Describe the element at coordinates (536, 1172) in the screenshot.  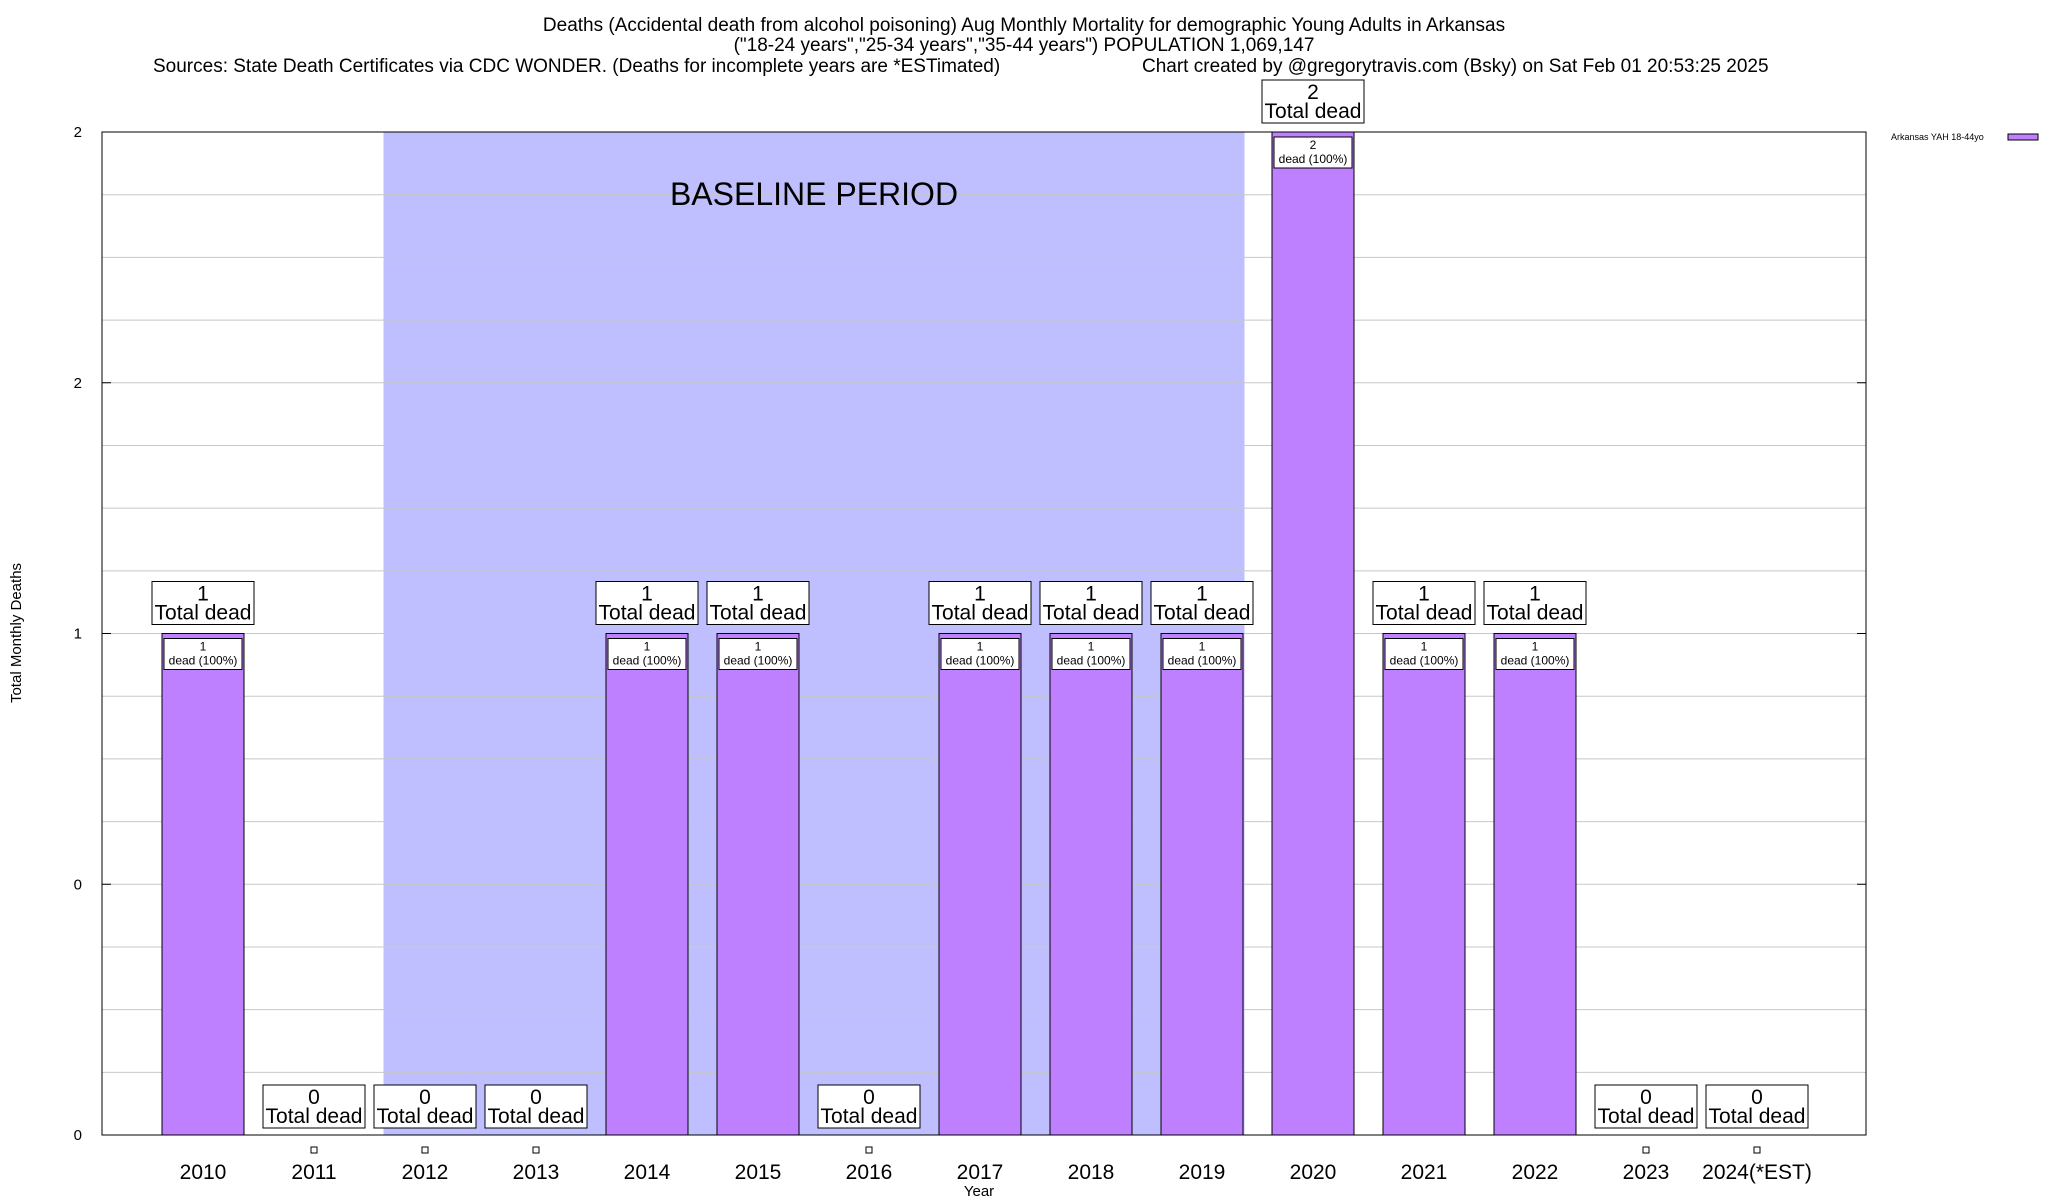
I see `x-tick-label: 2013` at that location.